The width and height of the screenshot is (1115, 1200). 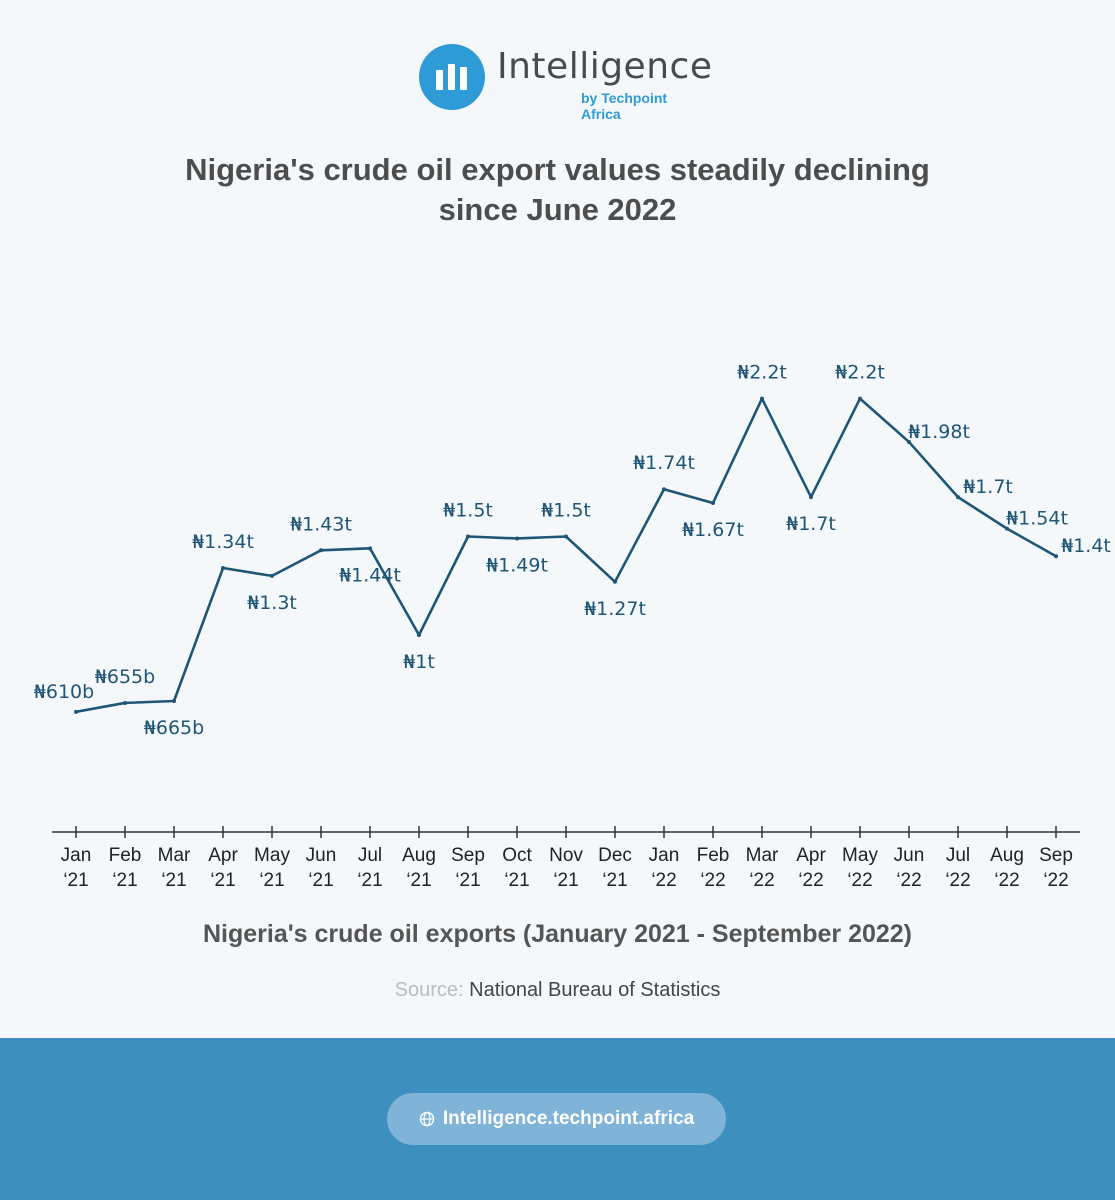 I want to click on source-note: Source: National Bureau of Statistics, so click(x=557, y=990).